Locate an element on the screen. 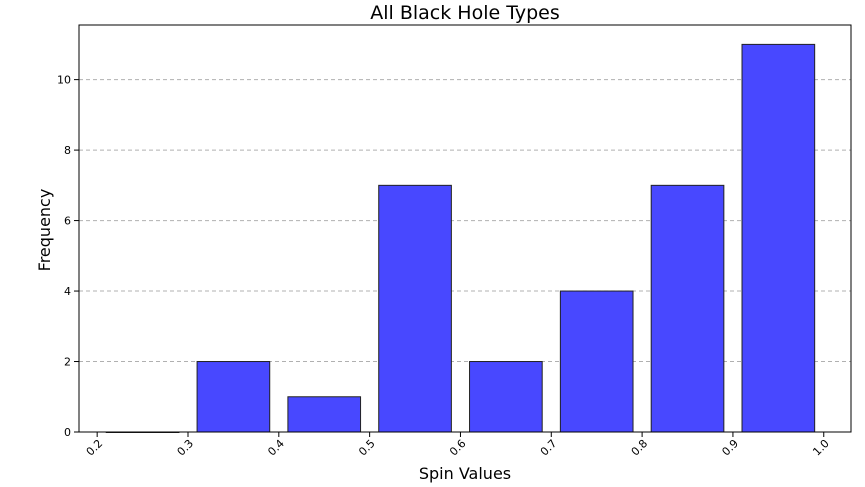  x-tick-label-1: 0.3 is located at coordinates (186, 448).